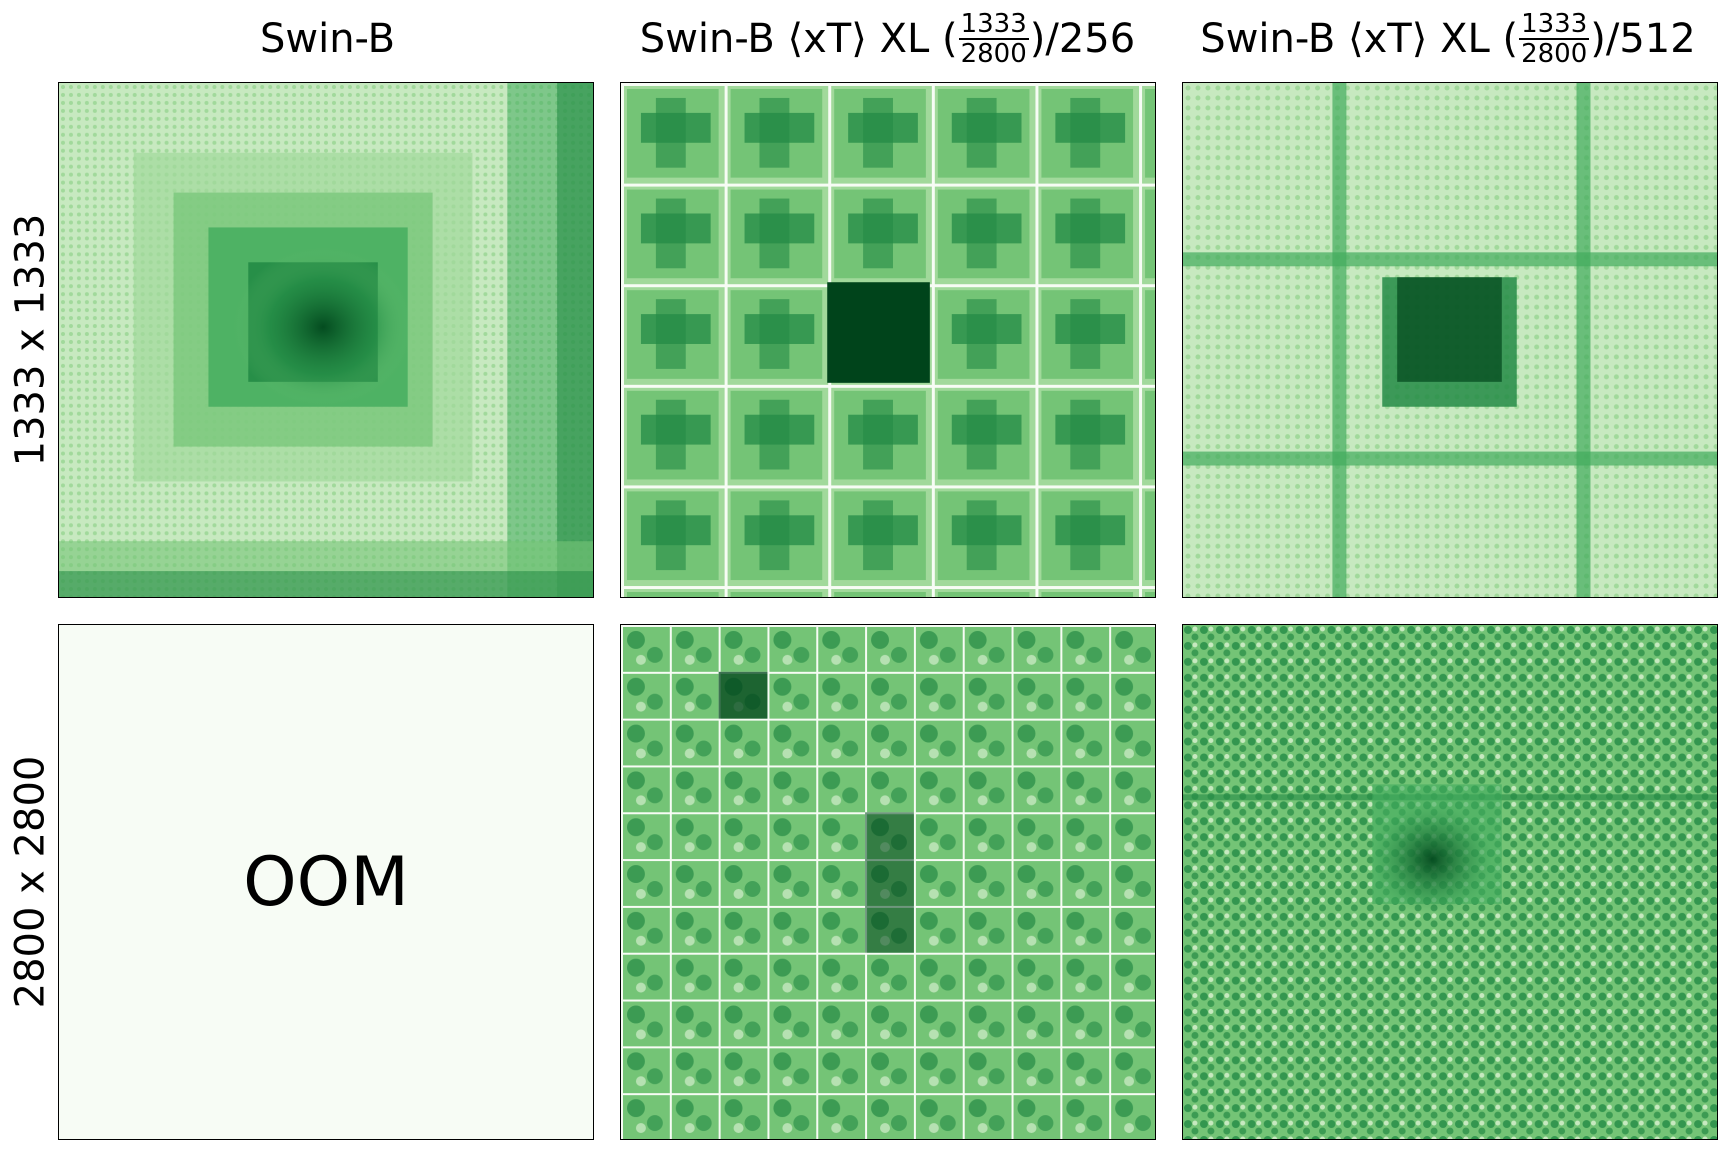  I want to click on heatmap-swin-b-1333-svg, so click(326, 340).